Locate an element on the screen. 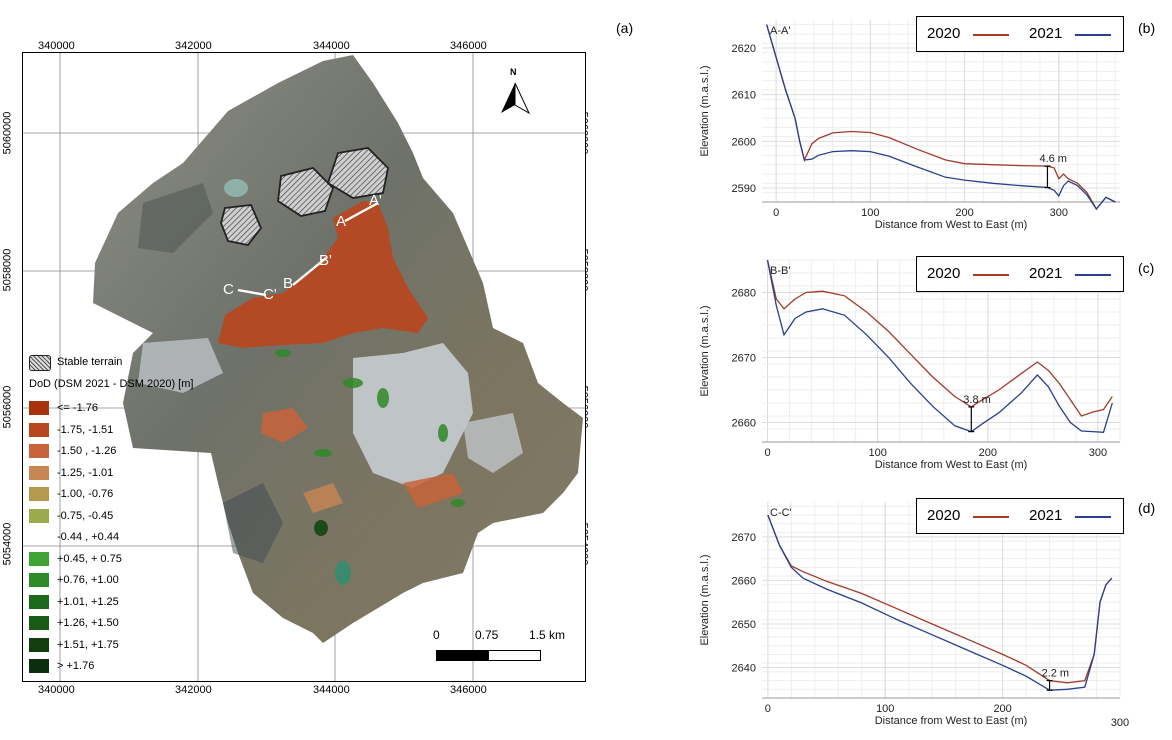  map-top-tick: 342000 is located at coordinates (193, 46).